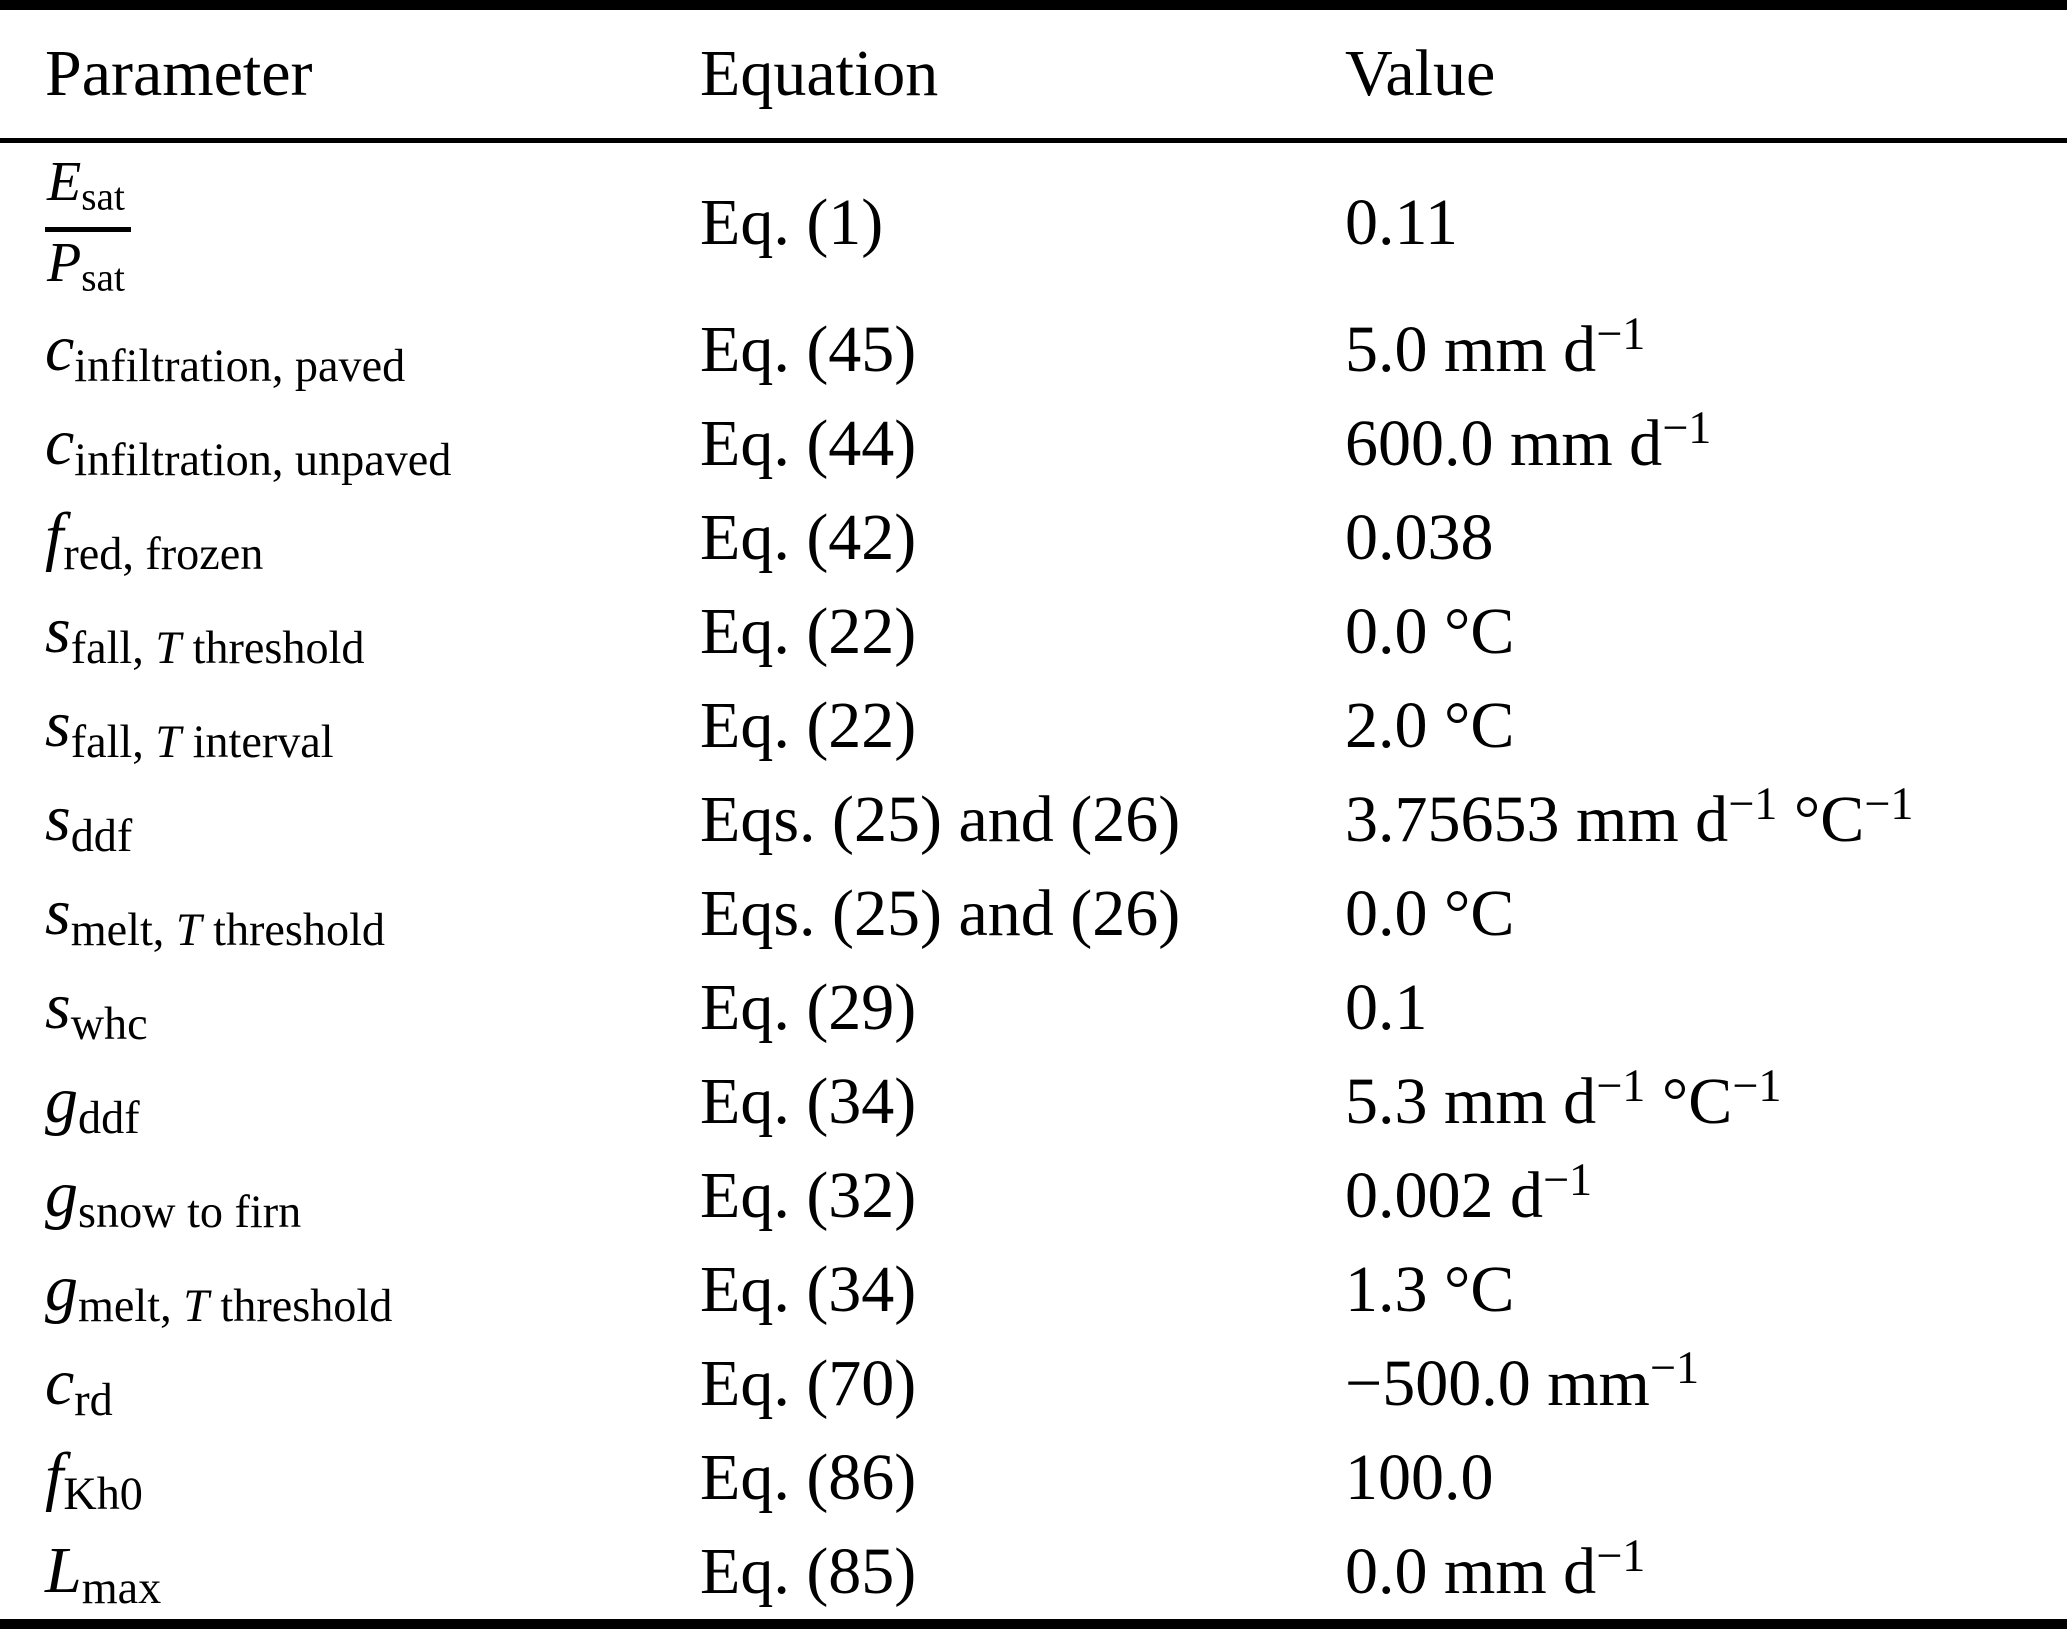 Image resolution: width=2067 pixels, height=1631 pixels. I want to click on value-text: 0.002 d, so click(1444, 1196).